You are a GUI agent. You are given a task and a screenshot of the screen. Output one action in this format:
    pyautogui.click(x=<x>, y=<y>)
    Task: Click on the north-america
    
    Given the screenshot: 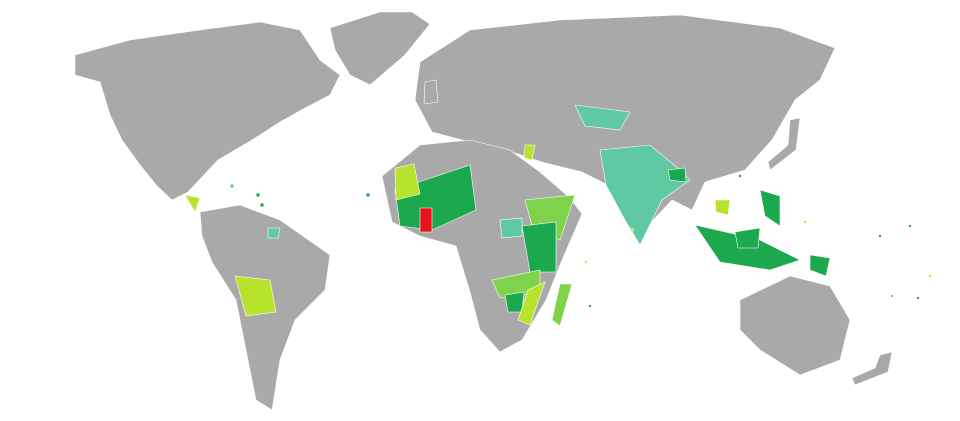 What is the action you would take?
    pyautogui.click(x=207, y=111)
    